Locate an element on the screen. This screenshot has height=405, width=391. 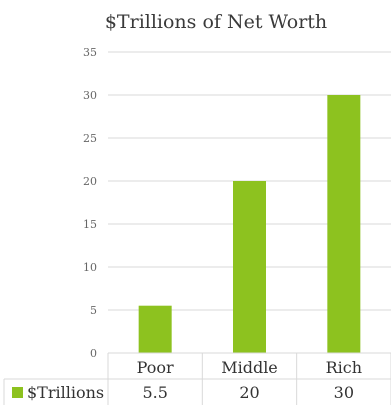
table-value-cell: 30 is located at coordinates (344, 392).